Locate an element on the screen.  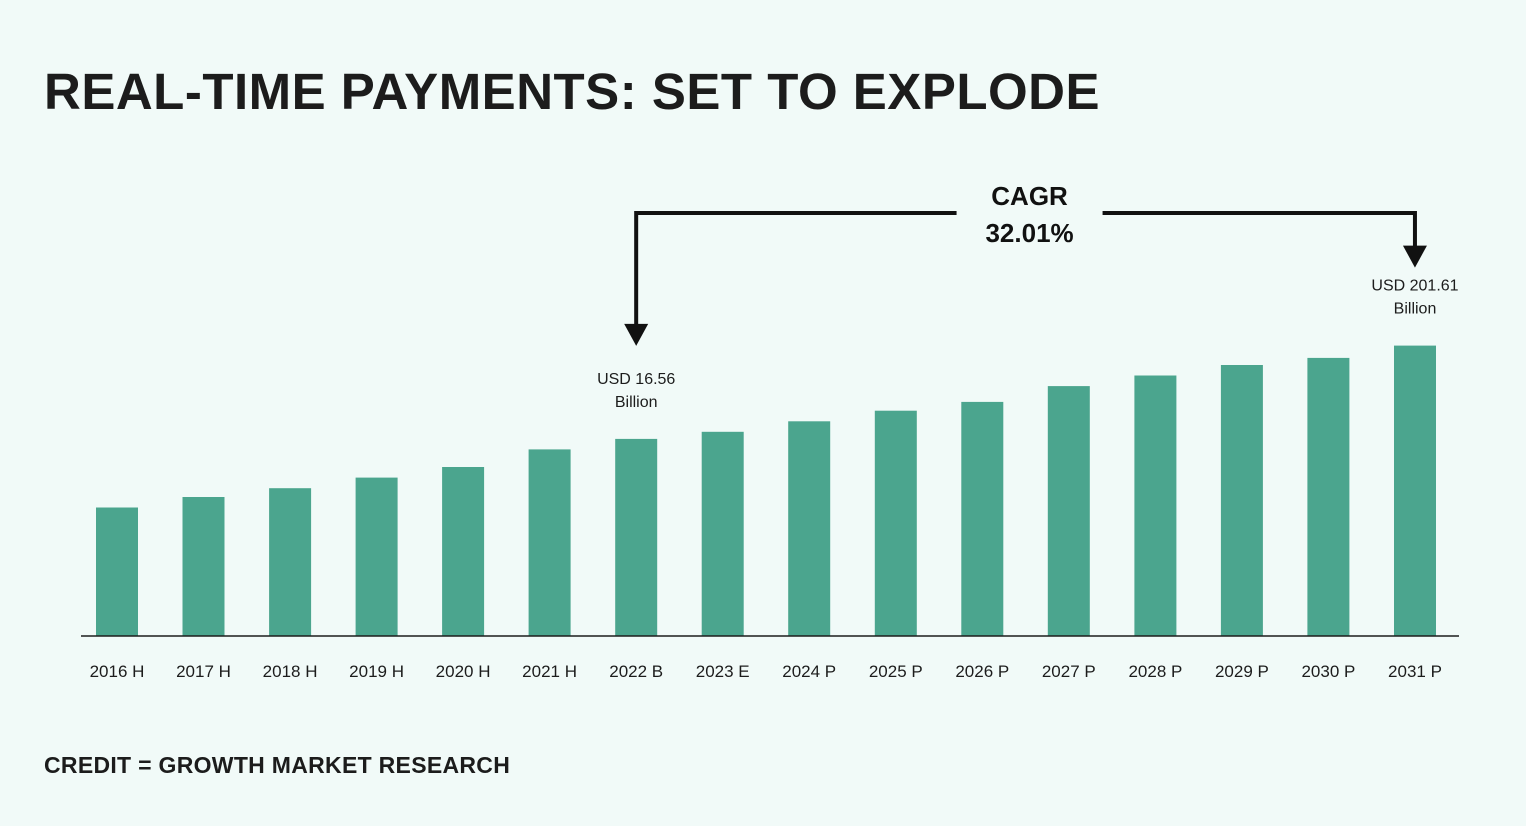
x-tick-label: 2031 P is located at coordinates (1415, 671).